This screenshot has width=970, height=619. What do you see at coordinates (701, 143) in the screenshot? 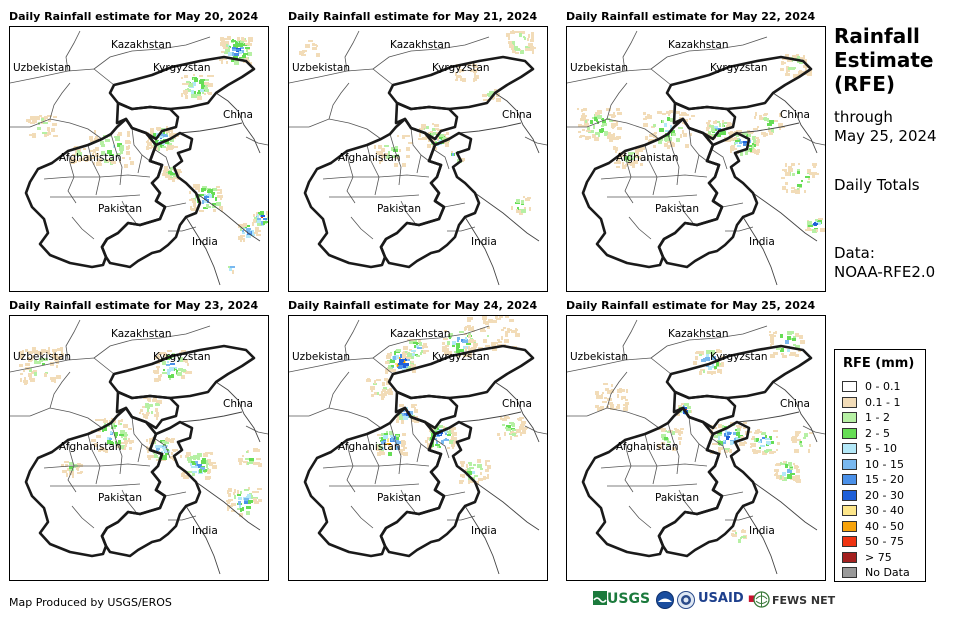
I see `rainfall-cells` at bounding box center [701, 143].